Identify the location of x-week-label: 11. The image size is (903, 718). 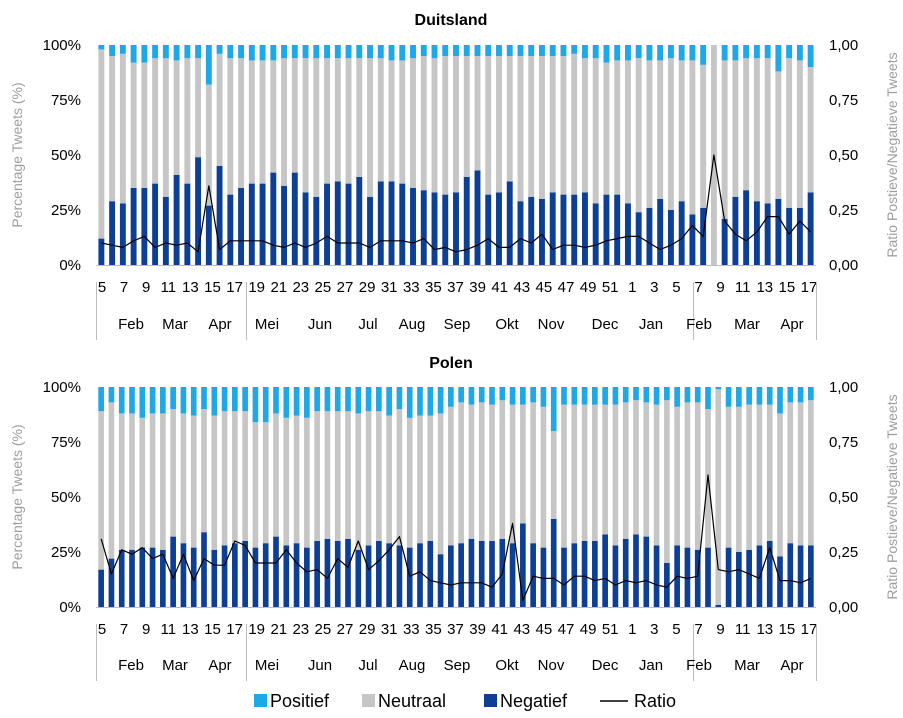
(169, 629).